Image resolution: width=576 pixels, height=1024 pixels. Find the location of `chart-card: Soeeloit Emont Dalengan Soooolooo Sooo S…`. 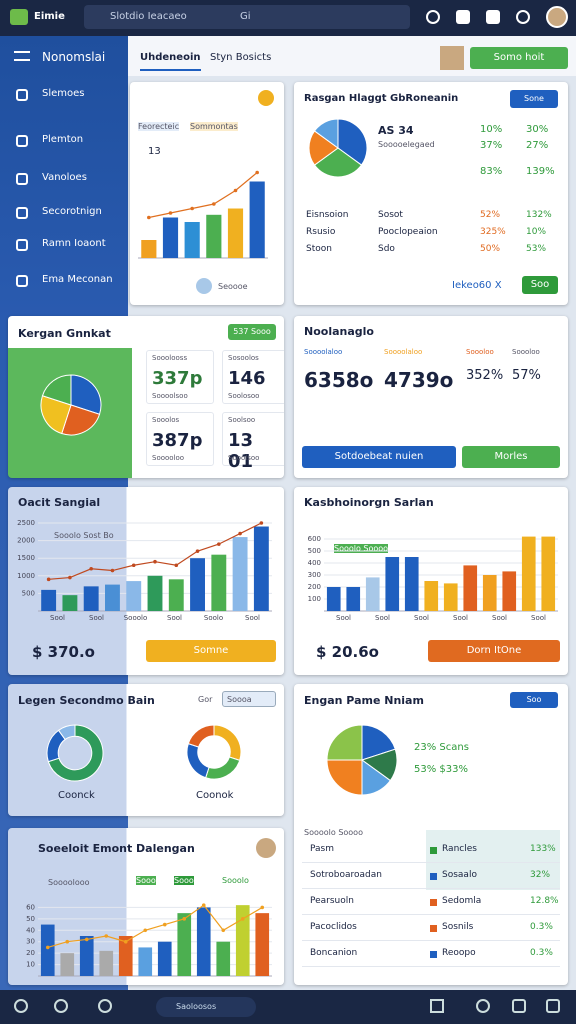

chart-card: Soeeloit Emont Dalengan Soooolooo Sooo S… is located at coordinates (146, 906).